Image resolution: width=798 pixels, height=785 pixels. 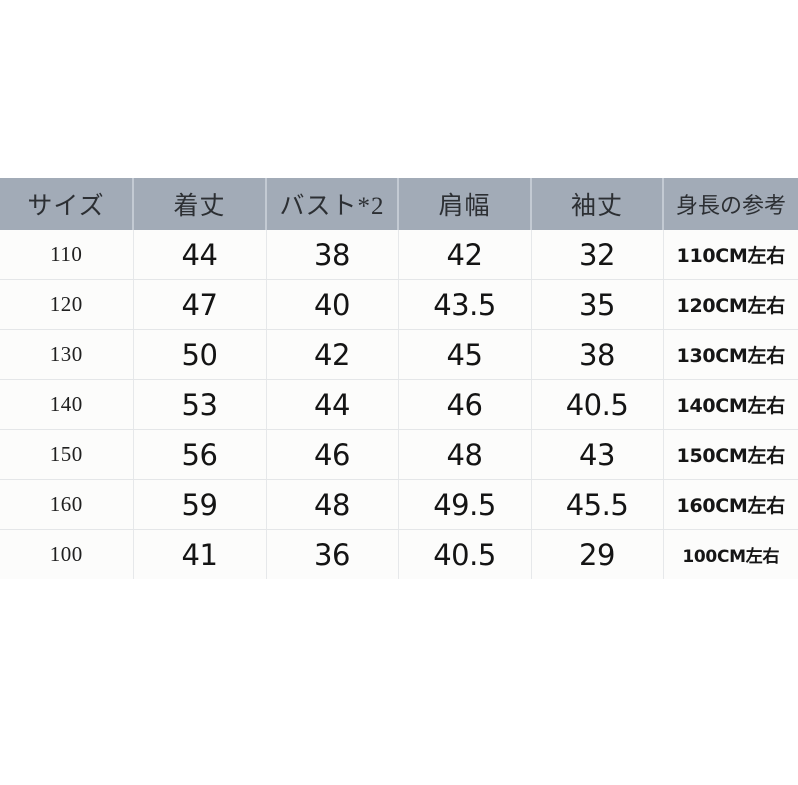 What do you see at coordinates (332, 554) in the screenshot?
I see `cell-bust: 36` at bounding box center [332, 554].